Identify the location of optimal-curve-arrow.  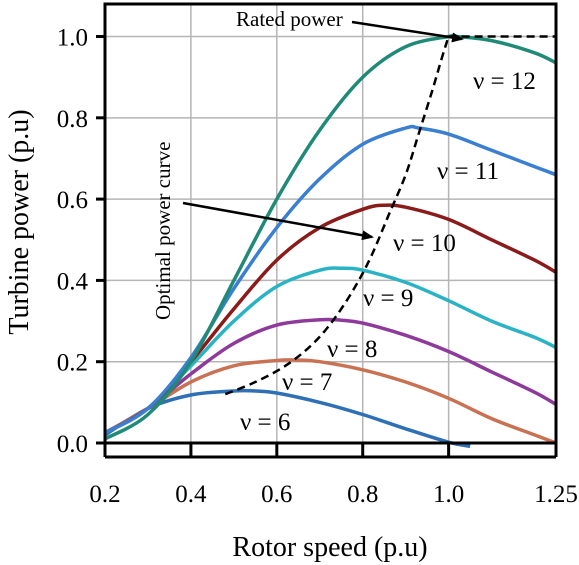
(278, 221).